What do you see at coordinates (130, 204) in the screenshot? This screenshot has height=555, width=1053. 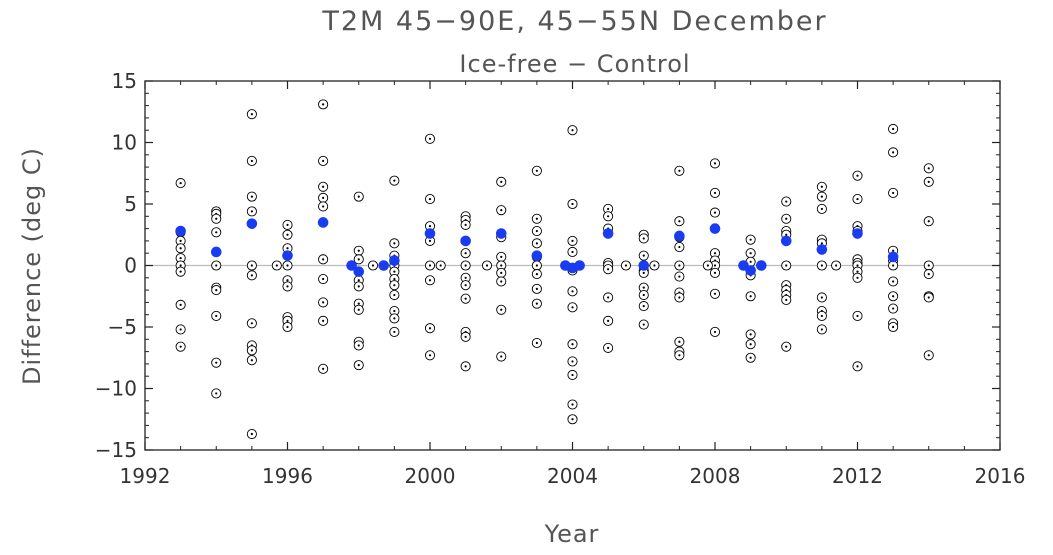 I see `y-tick-label: 5` at bounding box center [130, 204].